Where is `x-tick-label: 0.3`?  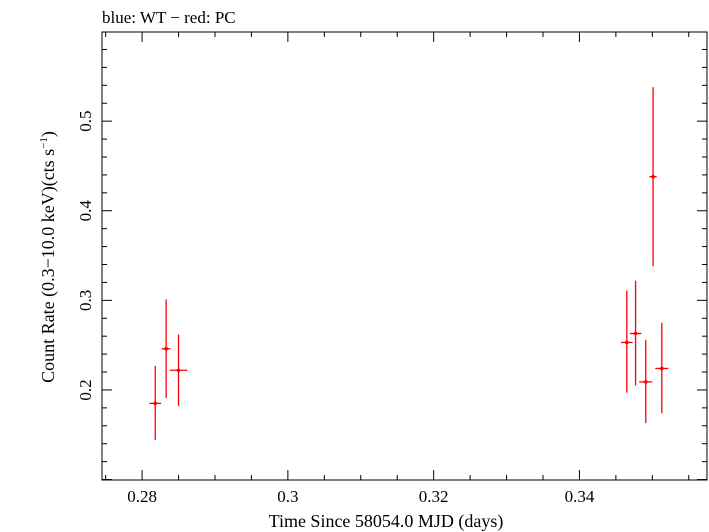
x-tick-label: 0.3 is located at coordinates (287, 496).